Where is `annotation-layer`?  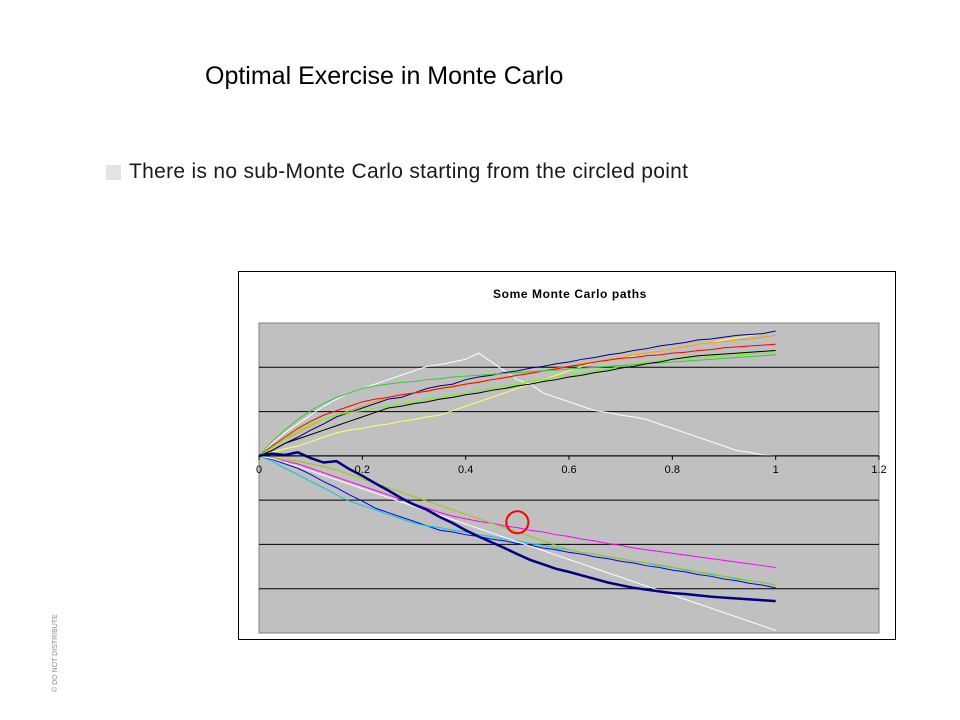 annotation-layer is located at coordinates (517, 522).